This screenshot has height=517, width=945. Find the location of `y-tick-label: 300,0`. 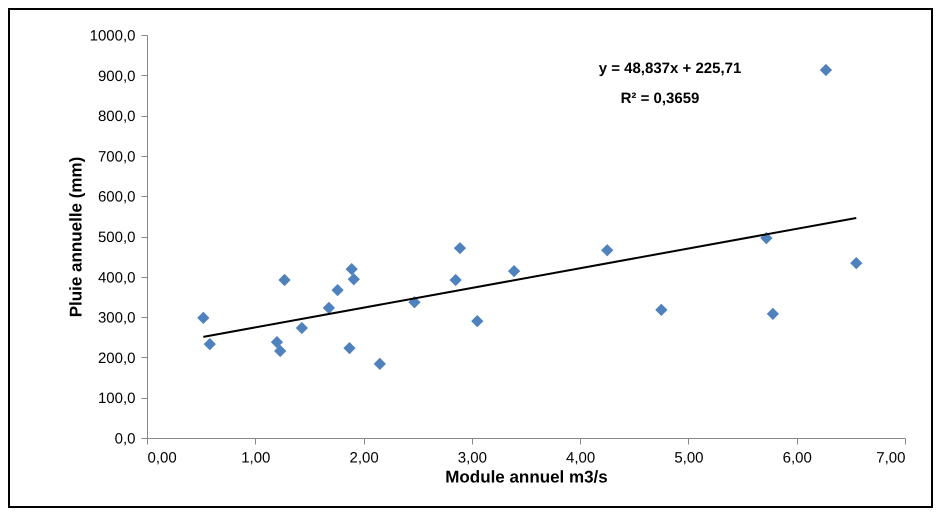

y-tick-label: 300,0 is located at coordinates (117, 318).